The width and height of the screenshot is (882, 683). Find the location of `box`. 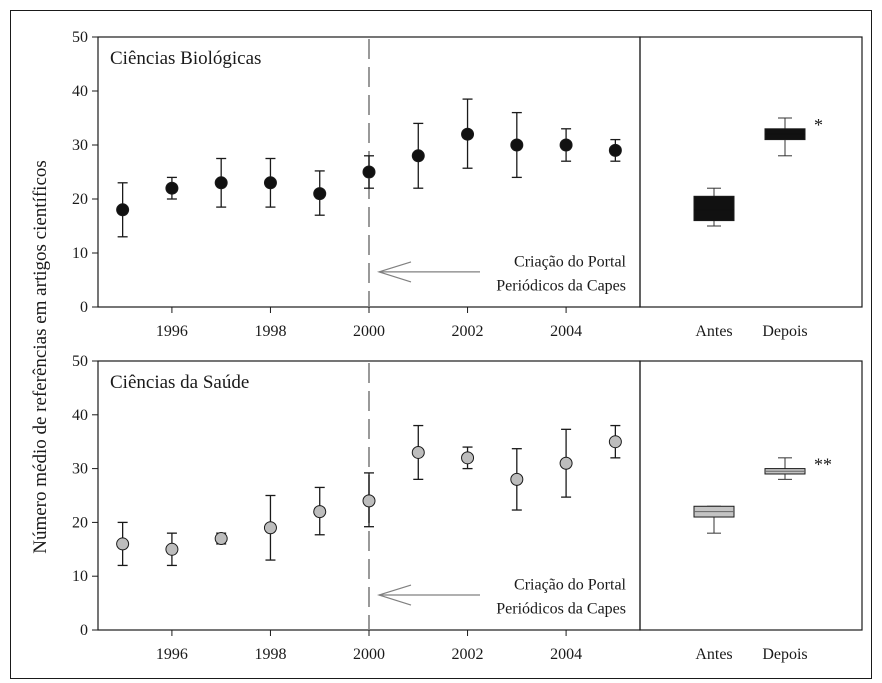

box is located at coordinates (714, 208).